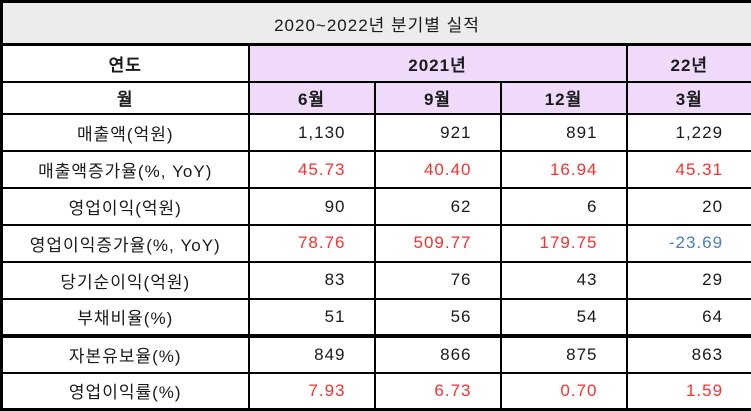  I want to click on table-row-operating-margin: 영업이익률(%) 7.93 6.73 0.70 1.59, so click(375, 391).